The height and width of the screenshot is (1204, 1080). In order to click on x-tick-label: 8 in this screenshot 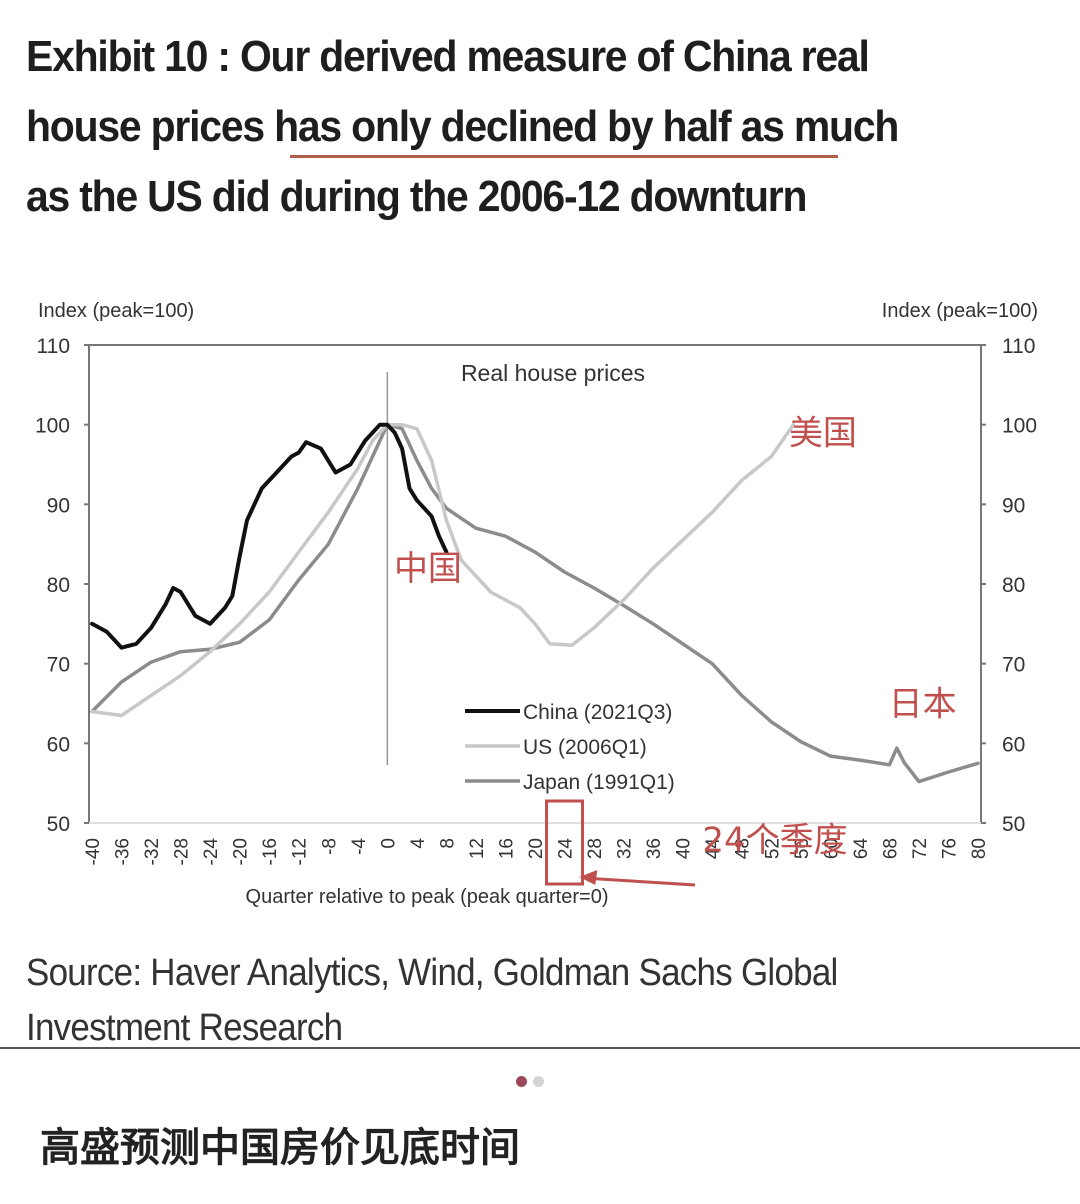, I will do `click(447, 843)`.